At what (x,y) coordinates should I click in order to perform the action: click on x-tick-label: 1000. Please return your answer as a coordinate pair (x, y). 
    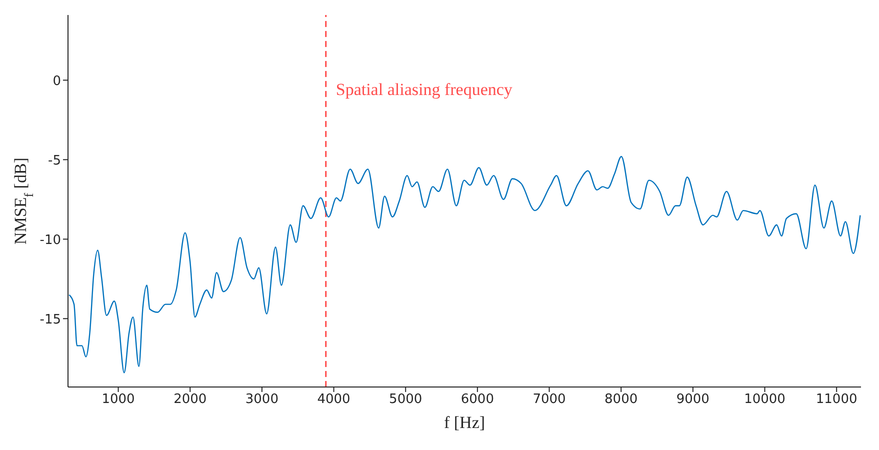
    Looking at the image, I should click on (118, 400).